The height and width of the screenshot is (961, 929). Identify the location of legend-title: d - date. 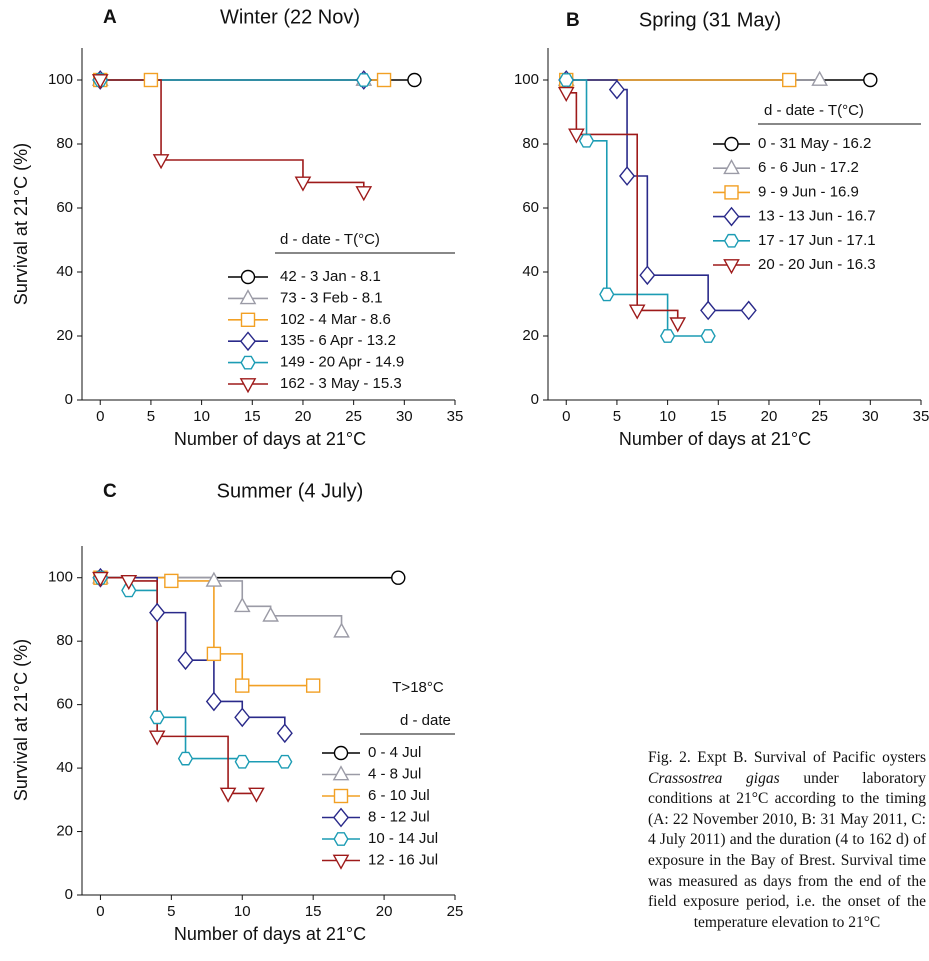
(425, 720).